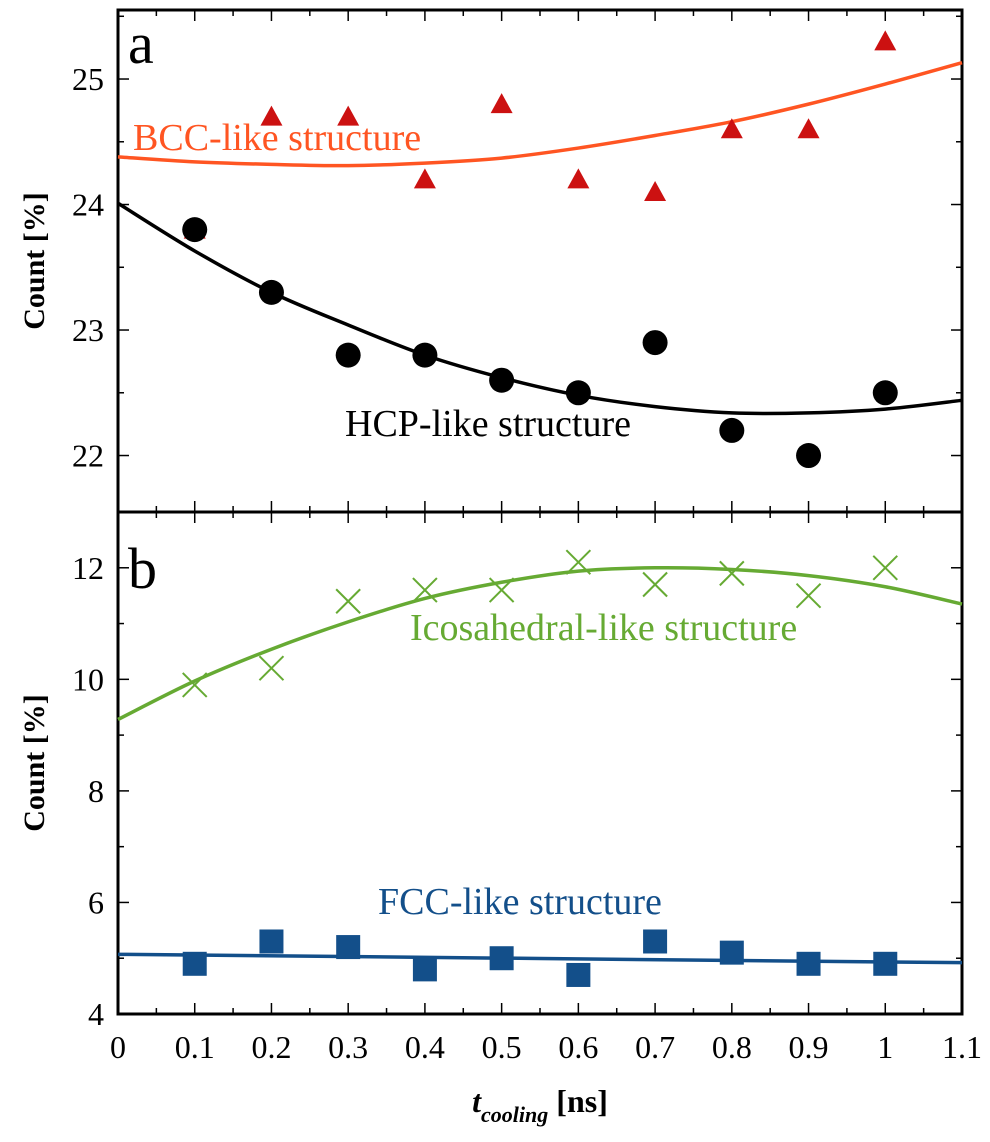 The height and width of the screenshot is (1142, 990). Describe the element at coordinates (118, 1047) in the screenshot. I see `x-tick-label: 0` at that location.